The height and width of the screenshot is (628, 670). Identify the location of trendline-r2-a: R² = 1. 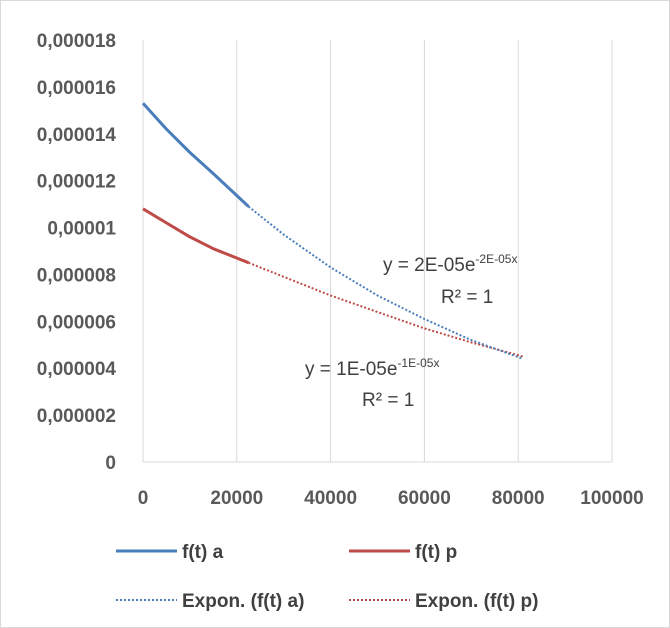
(467, 297).